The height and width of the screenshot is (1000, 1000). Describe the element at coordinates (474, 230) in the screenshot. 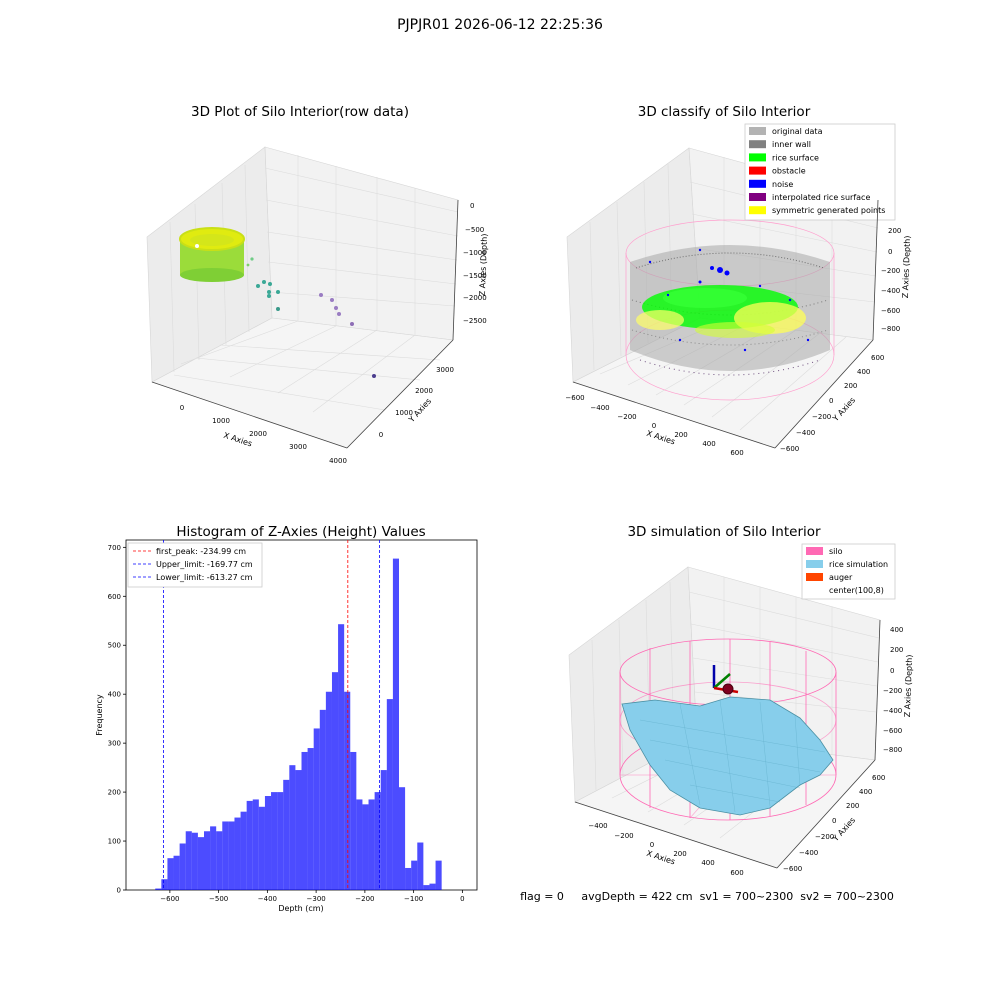

I see `raw-ztick-1: −500` at that location.